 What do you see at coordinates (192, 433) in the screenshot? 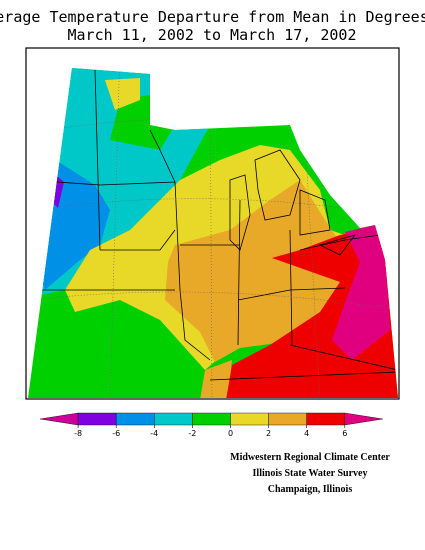
I see `legend-tick-label: -2` at bounding box center [192, 433].